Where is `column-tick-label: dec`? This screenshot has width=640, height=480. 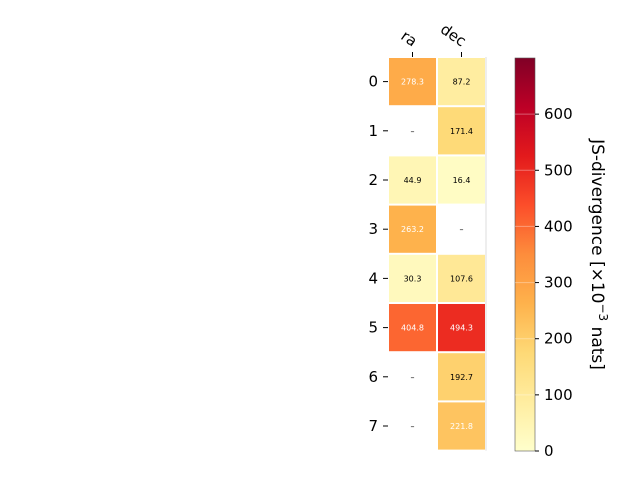
column-tick-label: dec is located at coordinates (453, 35).